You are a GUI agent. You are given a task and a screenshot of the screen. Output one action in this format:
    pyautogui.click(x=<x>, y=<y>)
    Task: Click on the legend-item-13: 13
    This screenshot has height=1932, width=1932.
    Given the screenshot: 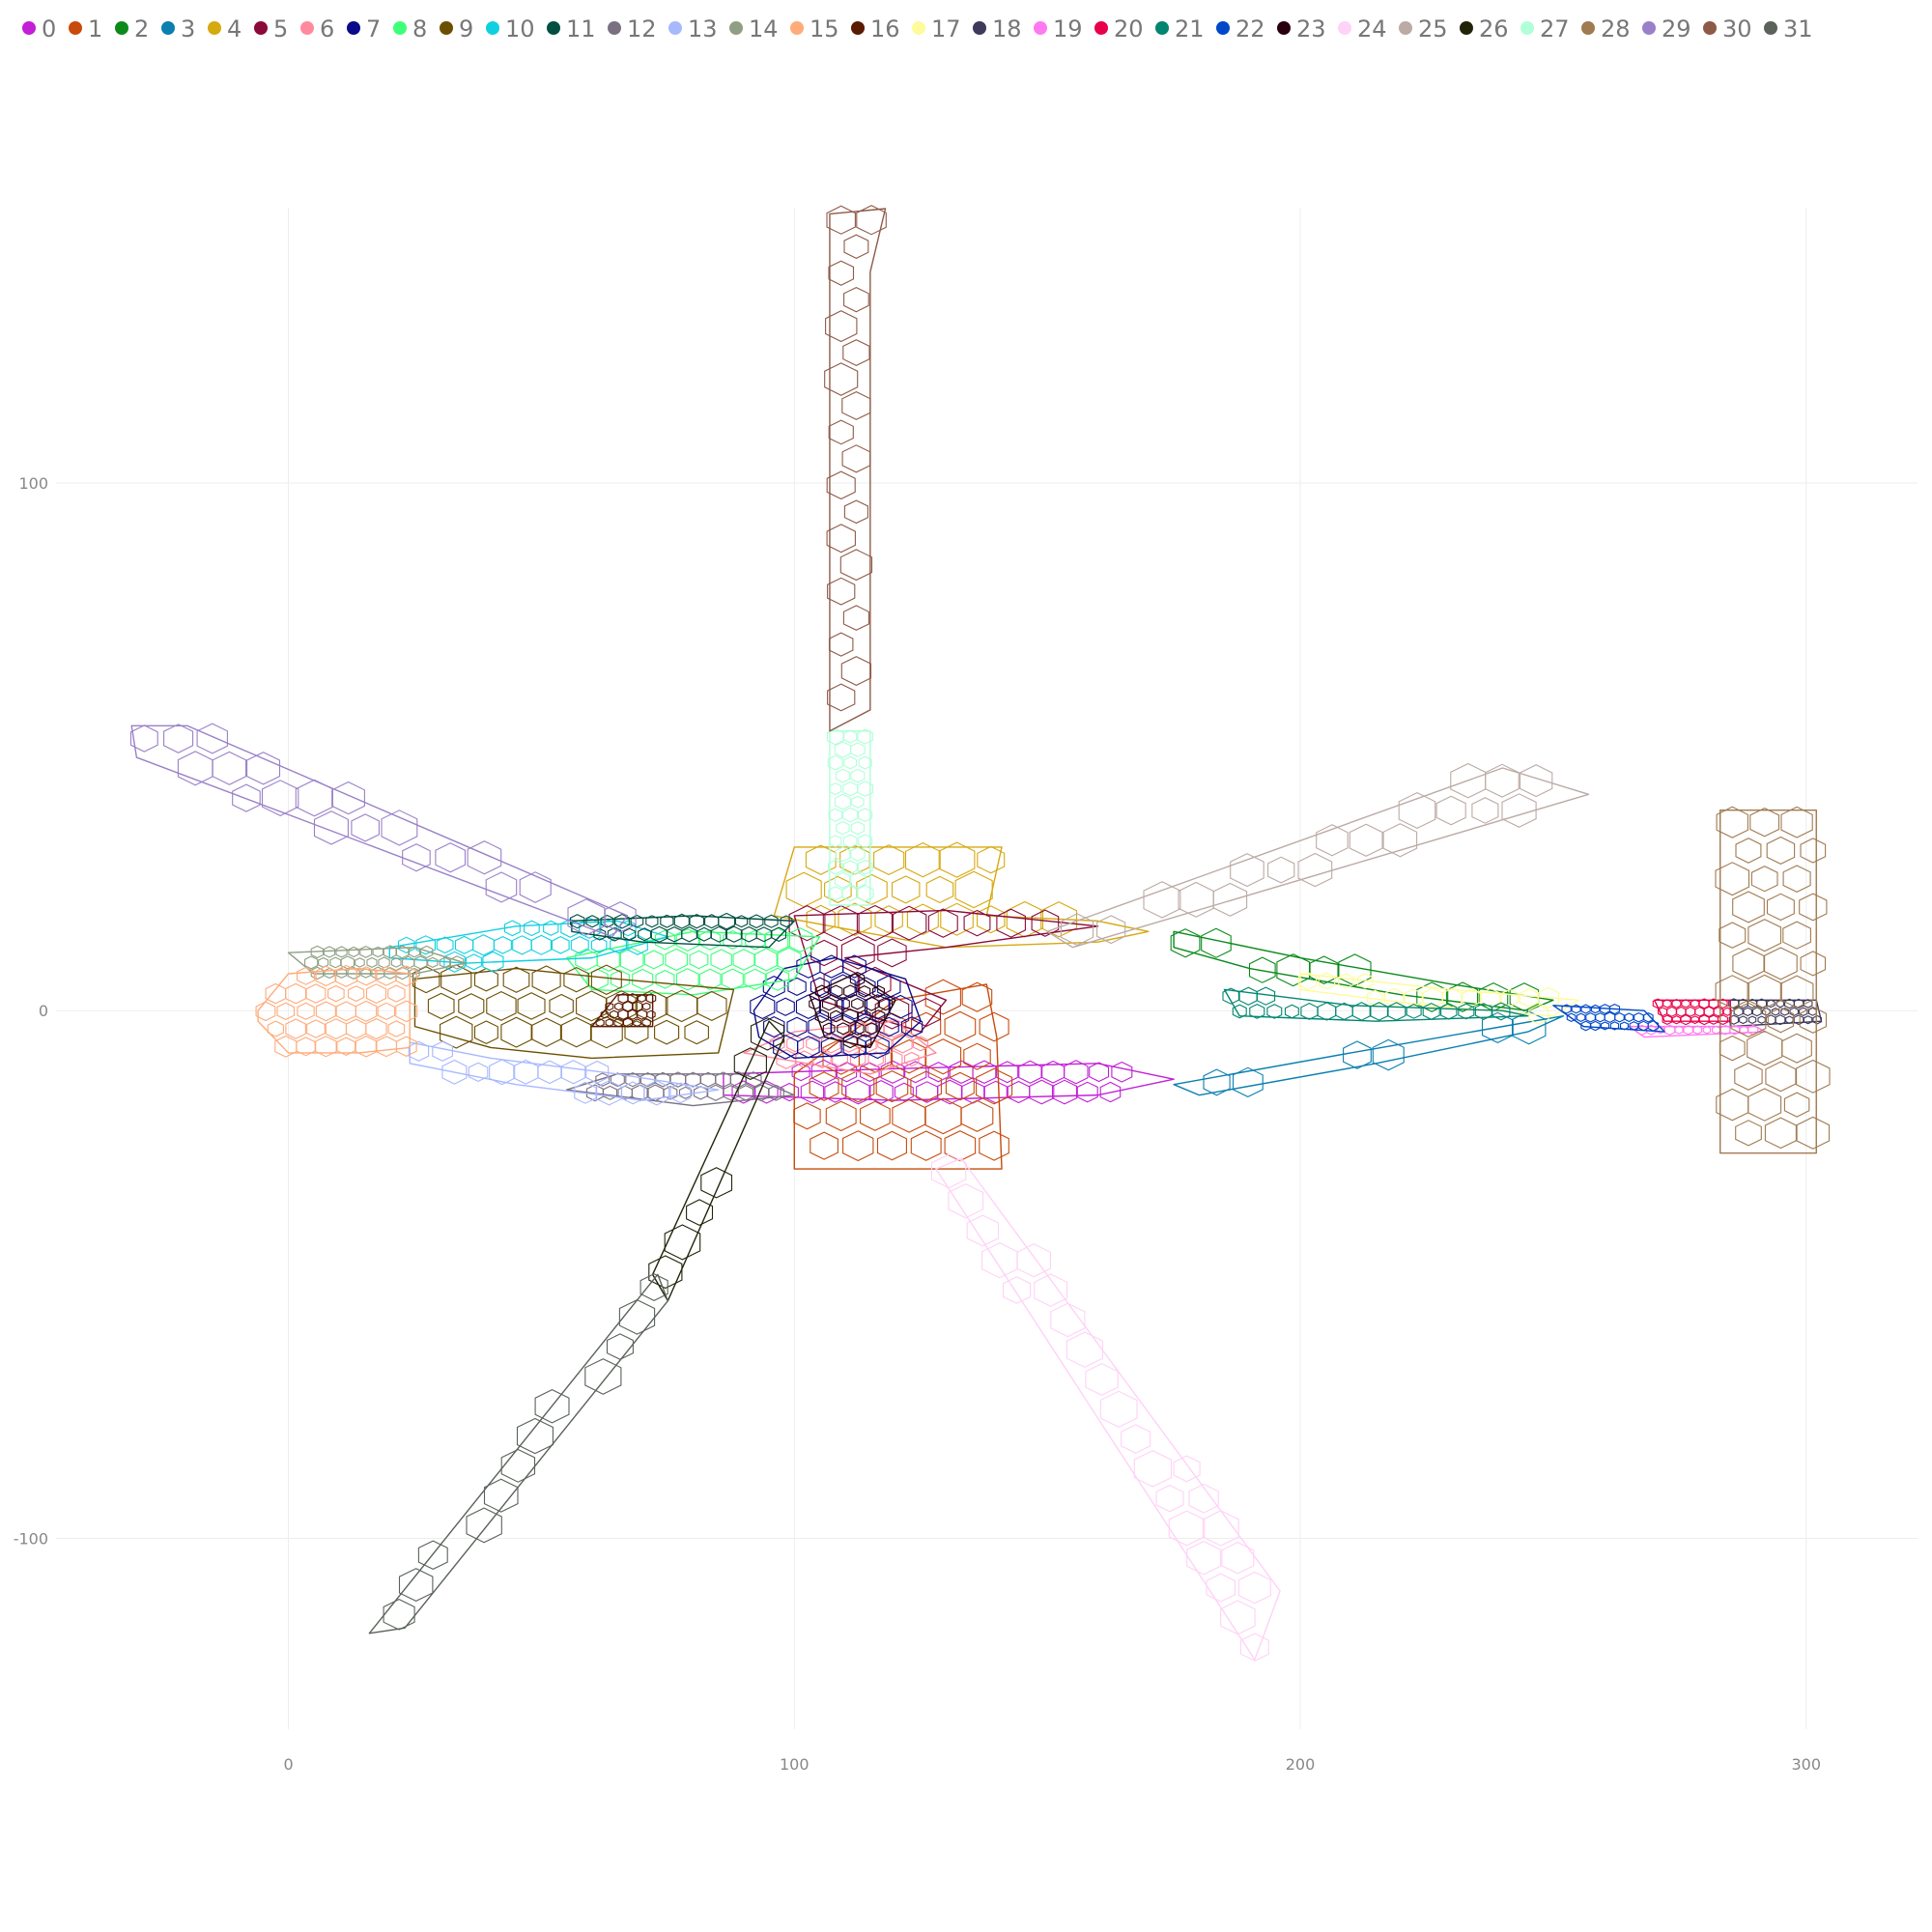 What is the action you would take?
    pyautogui.click(x=693, y=29)
    